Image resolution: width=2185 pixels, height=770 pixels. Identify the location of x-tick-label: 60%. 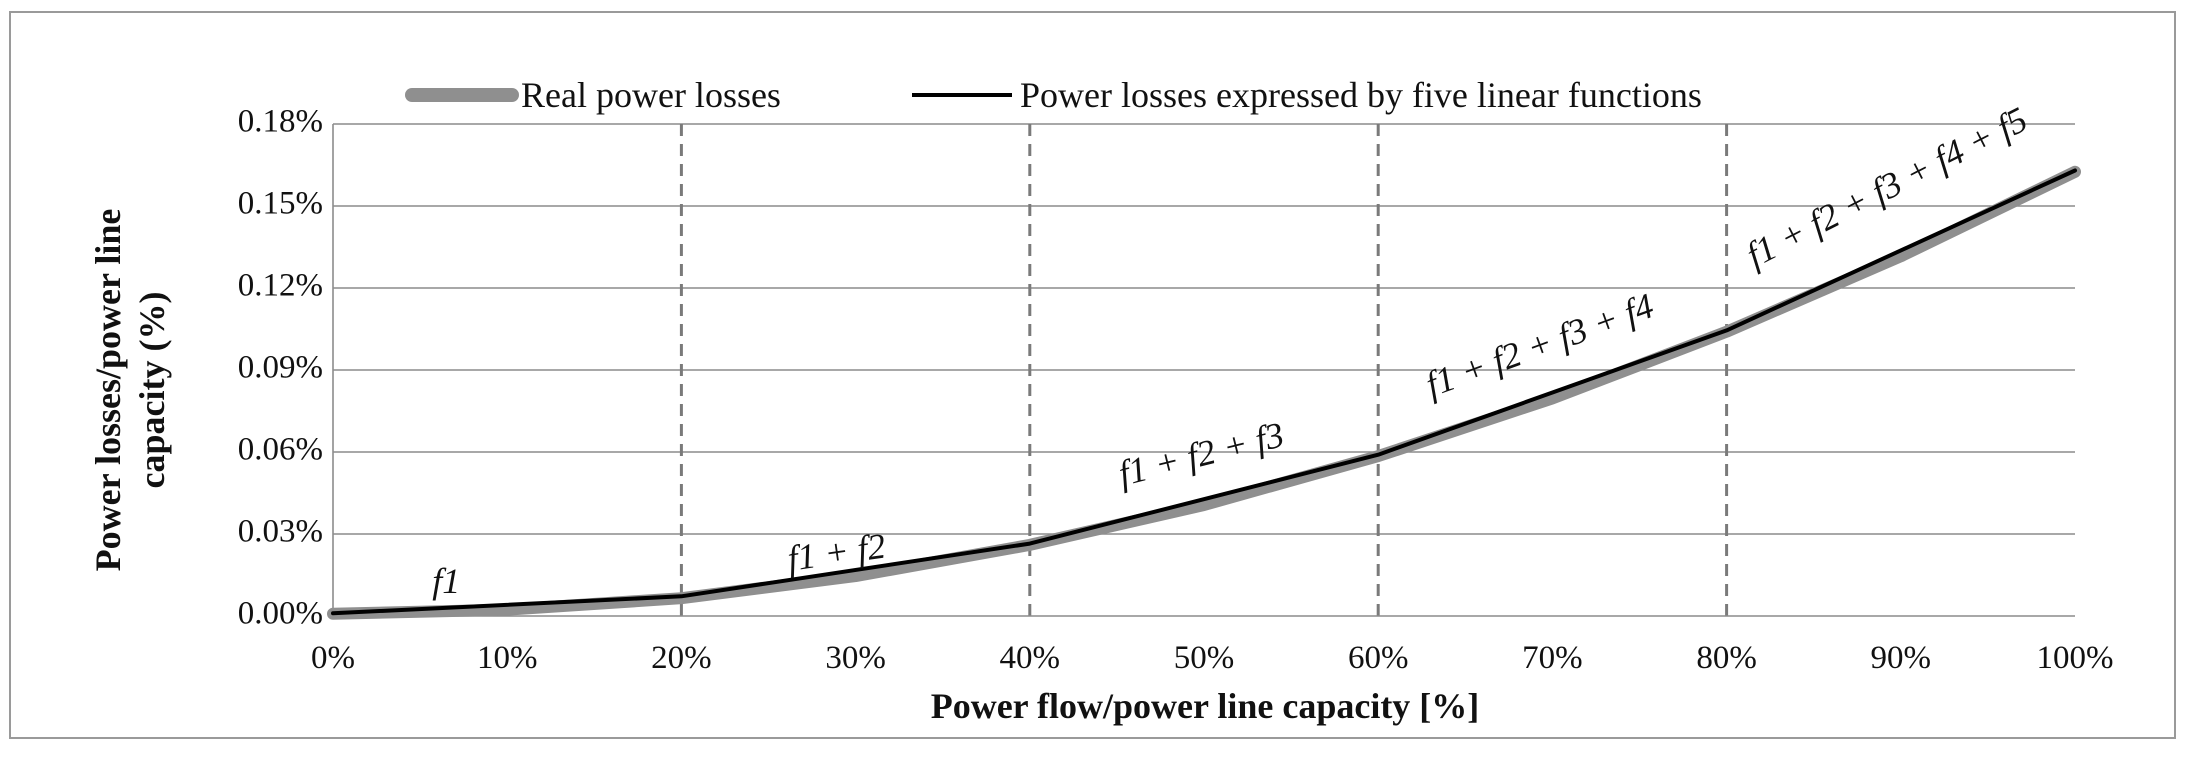
(1378, 658).